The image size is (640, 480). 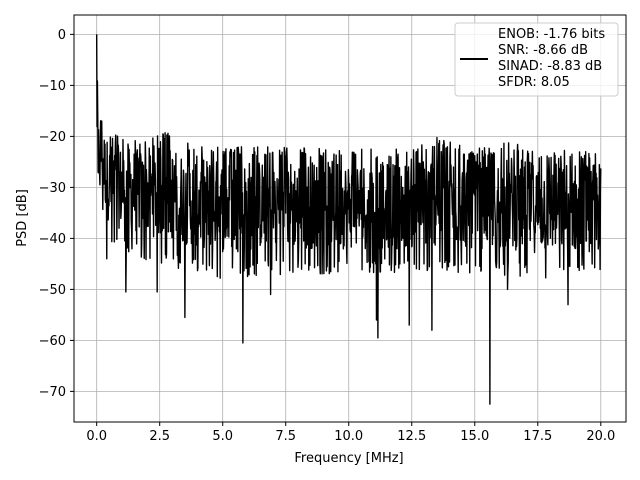 What do you see at coordinates (537, 436) in the screenshot?
I see `x-tick-label: 17.5` at bounding box center [537, 436].